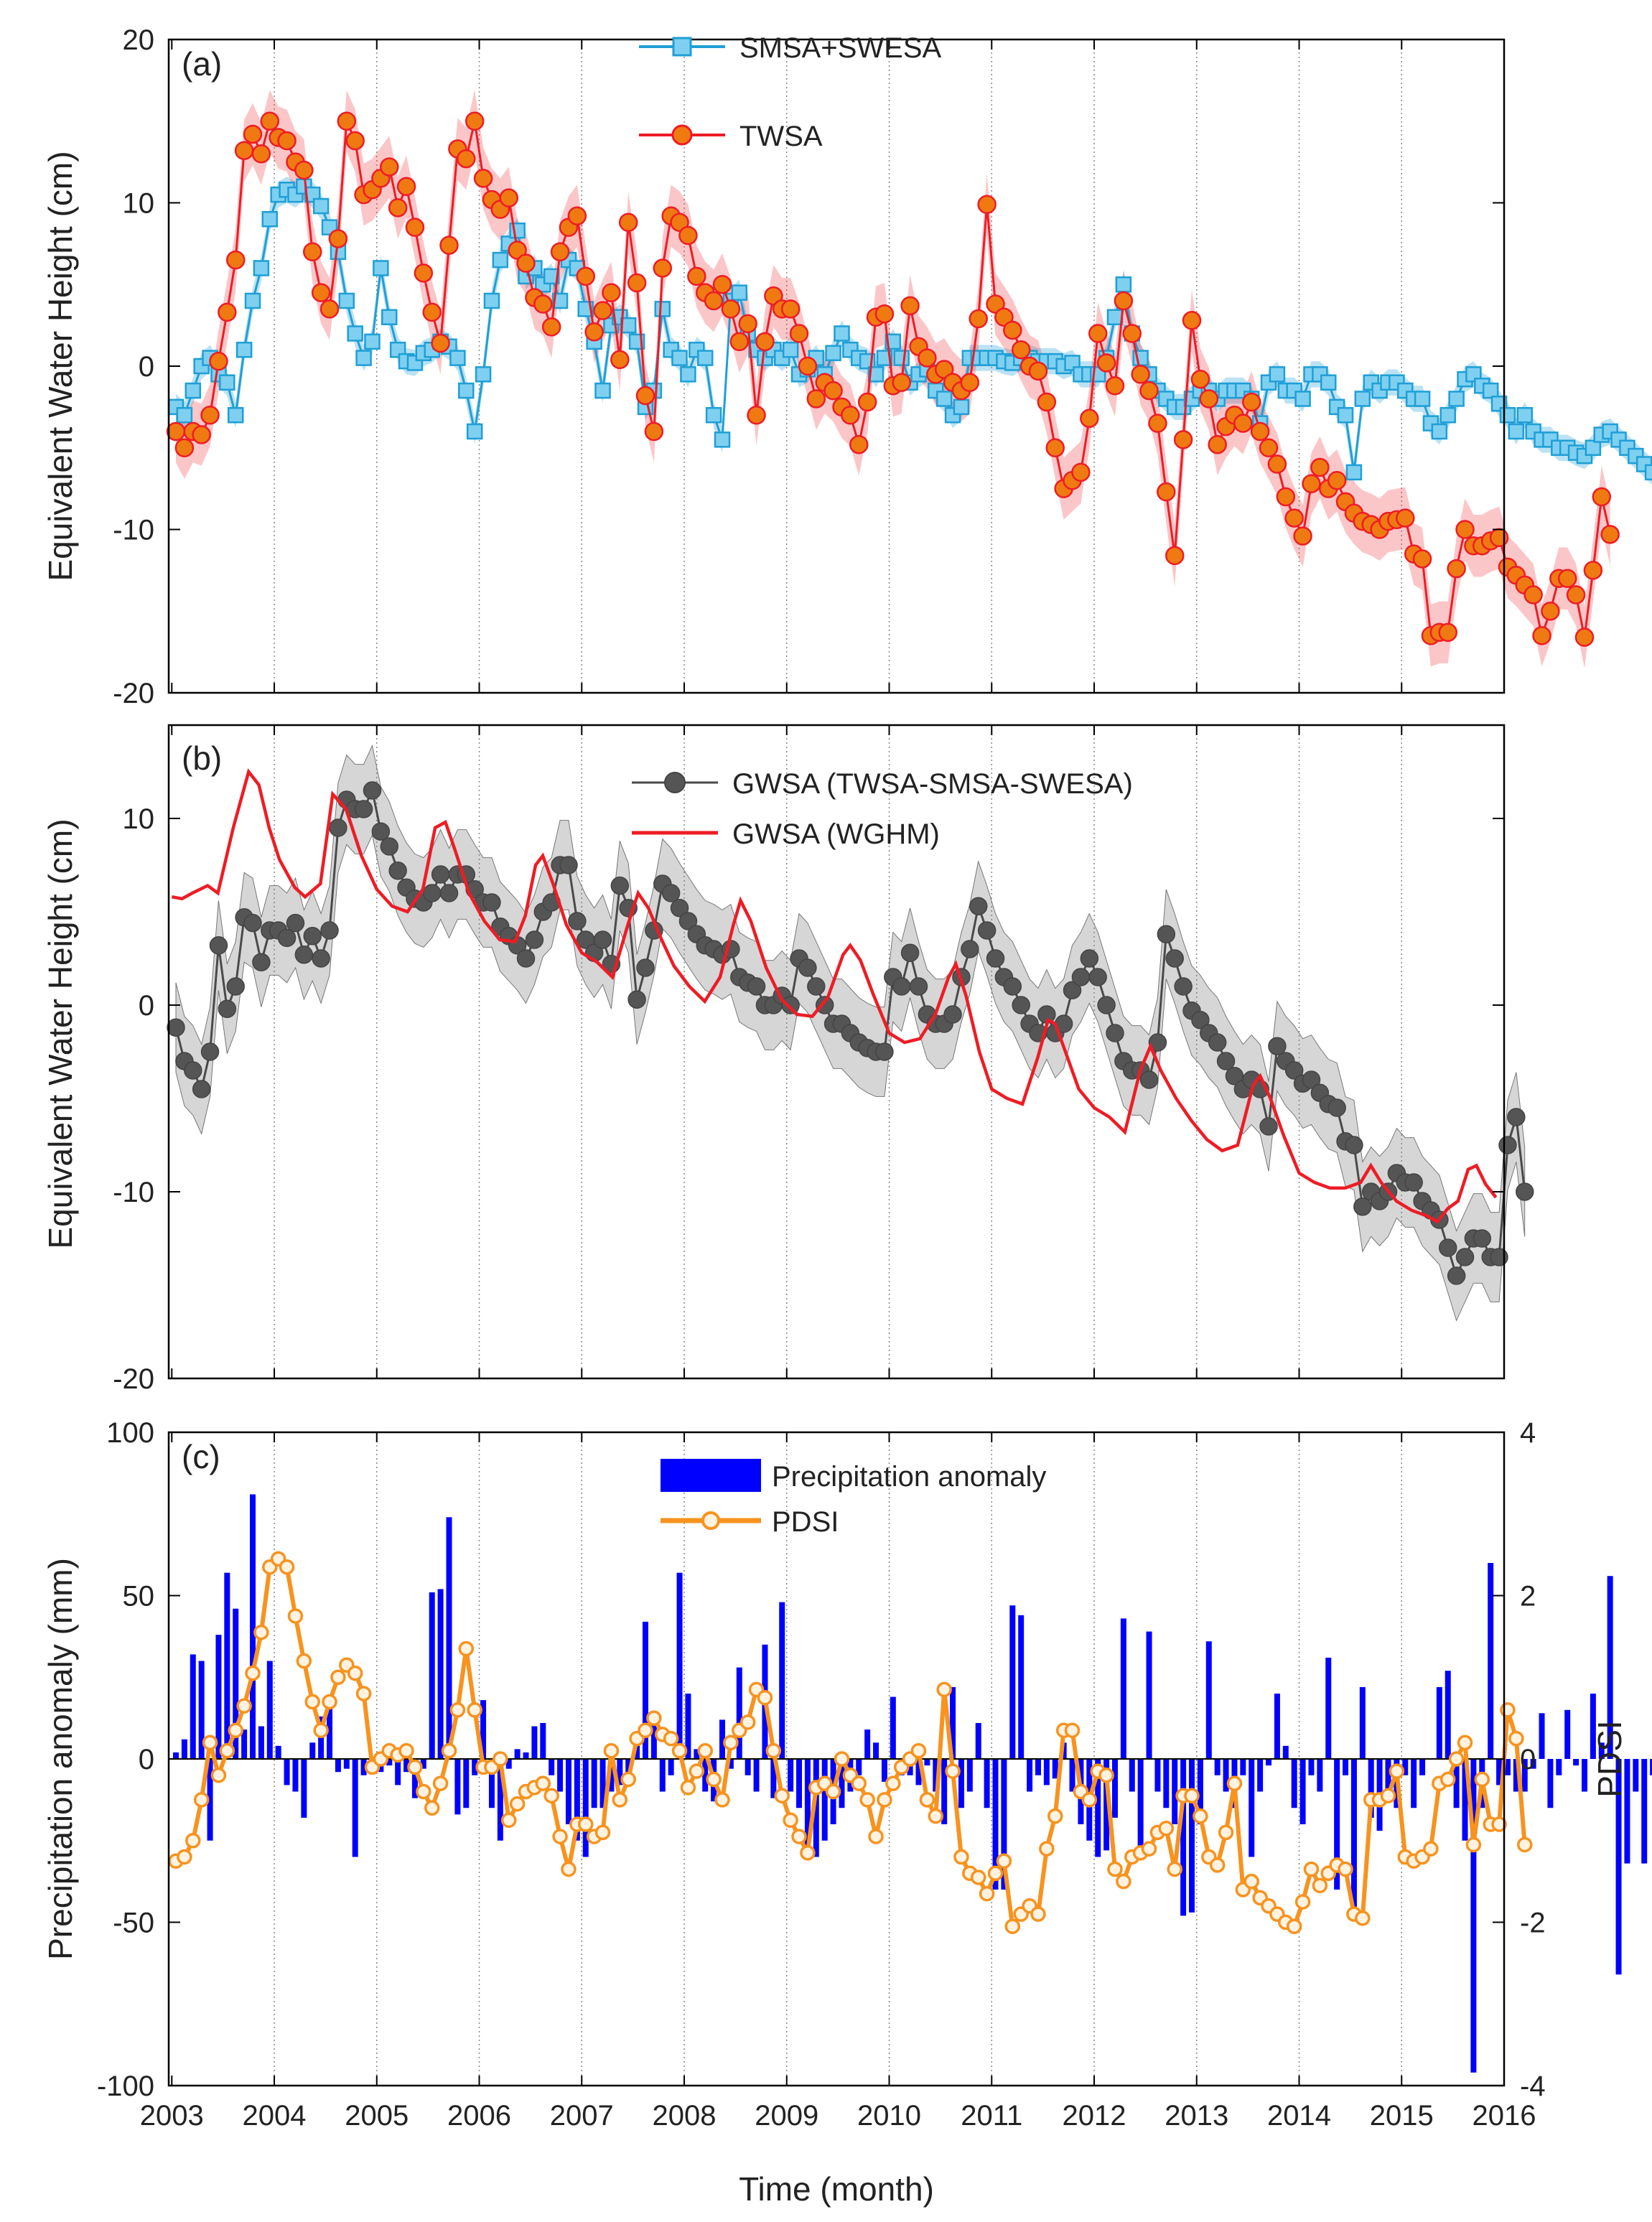 This screenshot has width=1652, height=2222. Describe the element at coordinates (682, 47) in the screenshot. I see `legend-smsa-square-marker` at that location.